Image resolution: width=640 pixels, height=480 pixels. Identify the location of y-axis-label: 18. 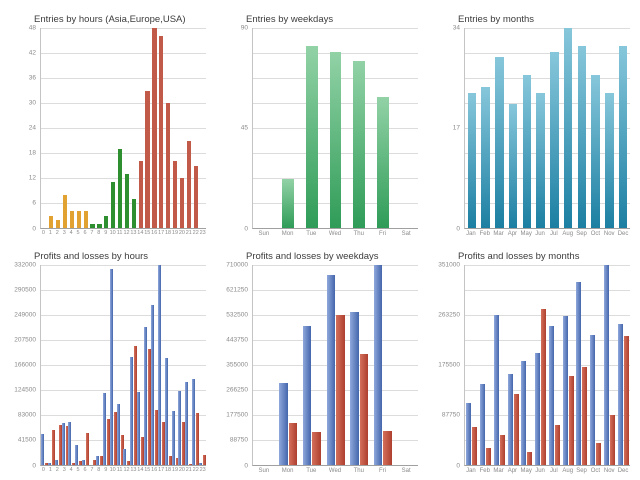
(32, 153).